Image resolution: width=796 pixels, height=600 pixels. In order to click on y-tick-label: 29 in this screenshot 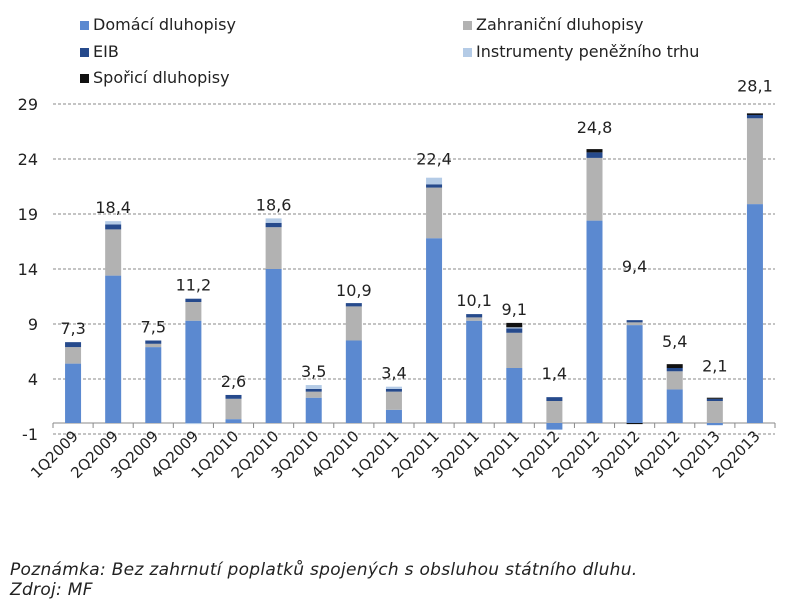, I will do `click(28, 104)`.